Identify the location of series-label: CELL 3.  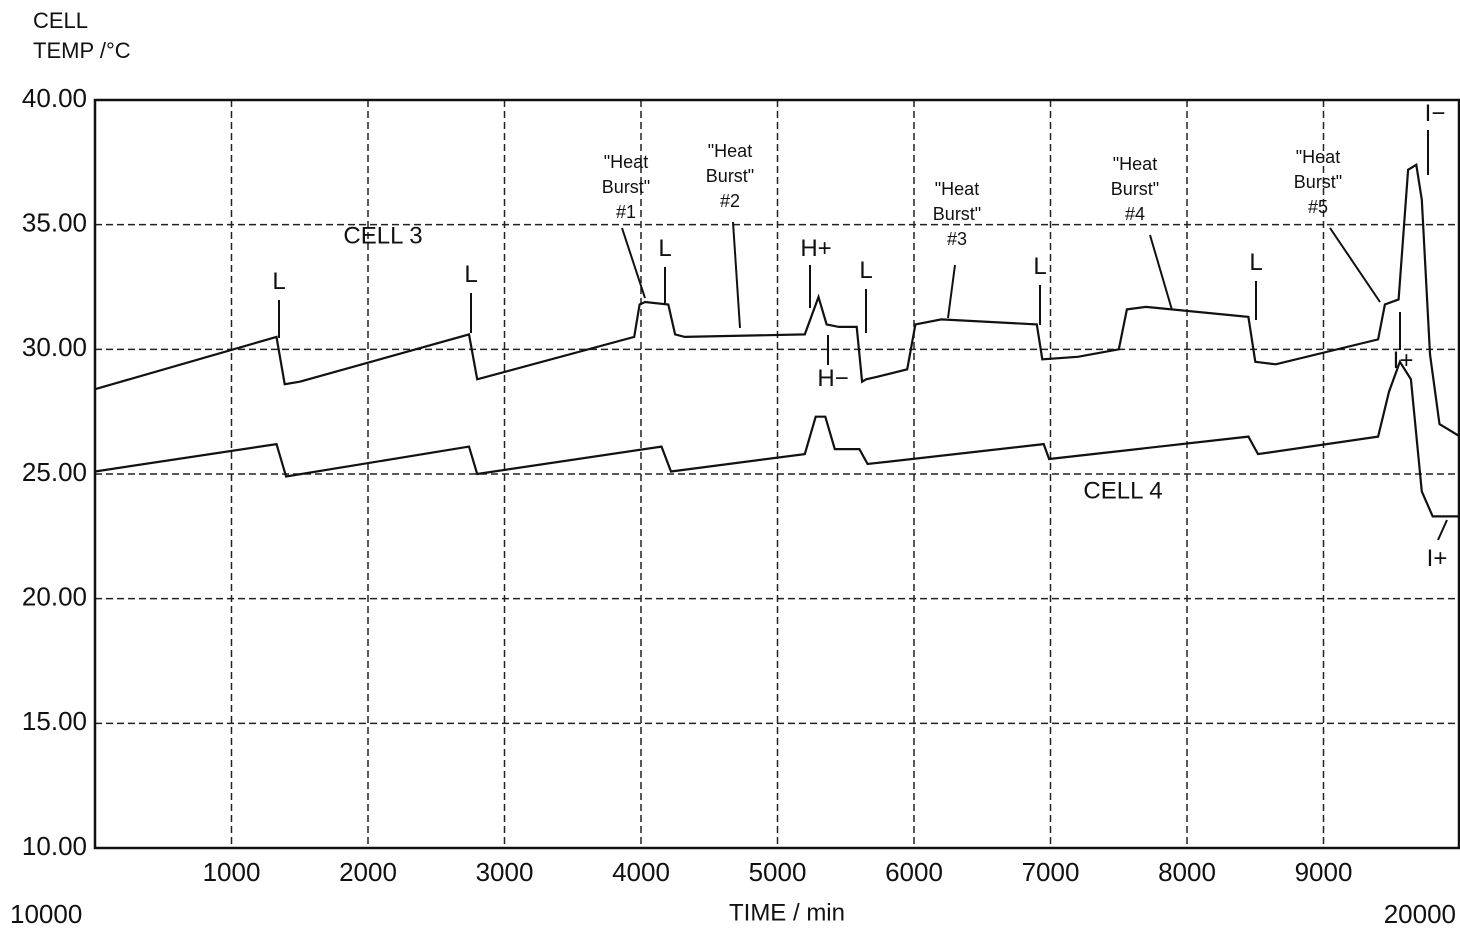
(382, 235).